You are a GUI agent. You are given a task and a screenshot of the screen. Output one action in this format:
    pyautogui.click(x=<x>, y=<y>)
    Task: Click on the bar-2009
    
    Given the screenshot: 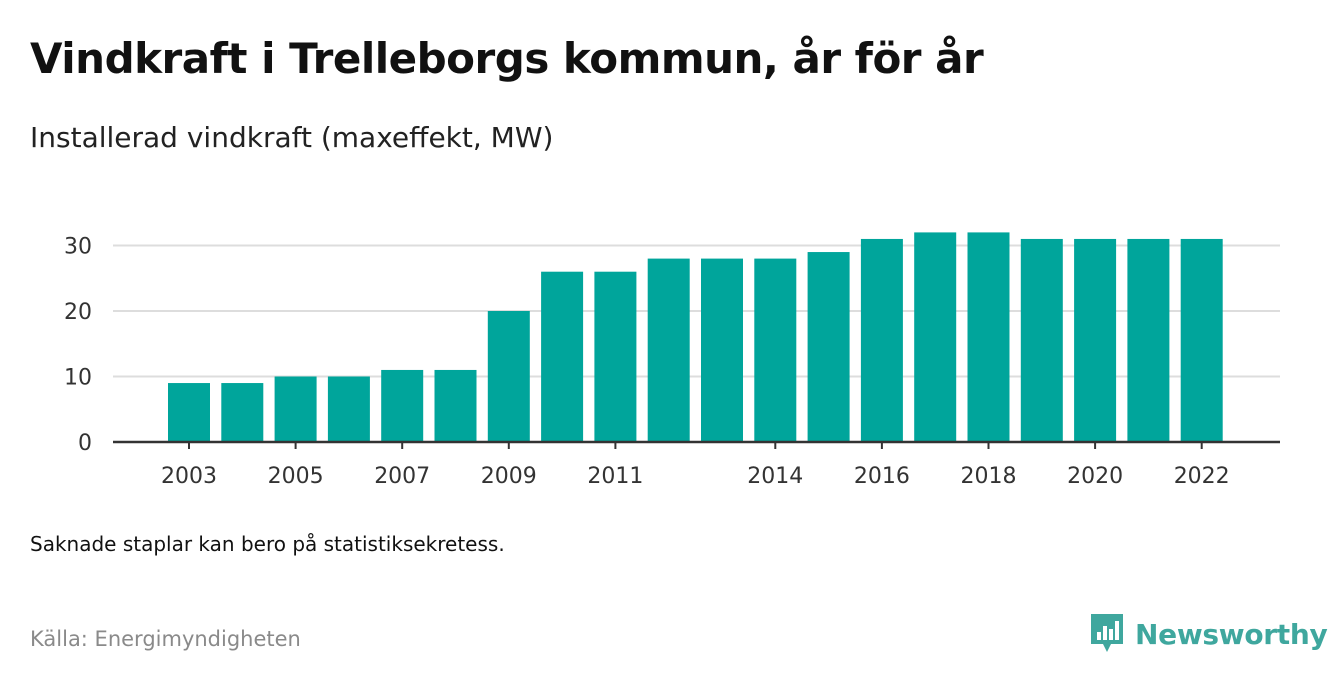 What is the action you would take?
    pyautogui.click(x=508, y=376)
    